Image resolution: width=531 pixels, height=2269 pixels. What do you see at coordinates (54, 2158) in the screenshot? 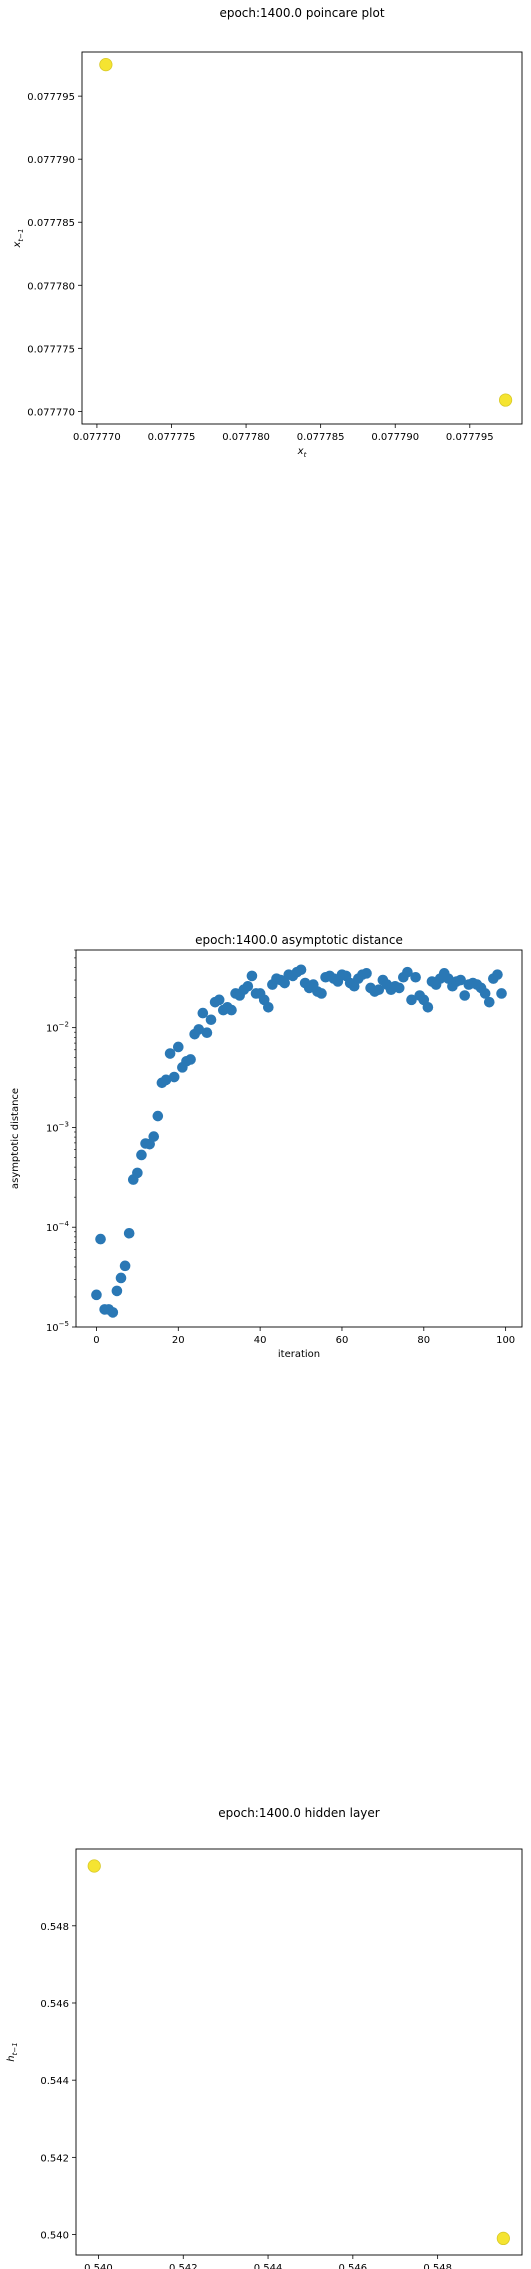
I see `y-tick-label: 0.542` at bounding box center [54, 2158].